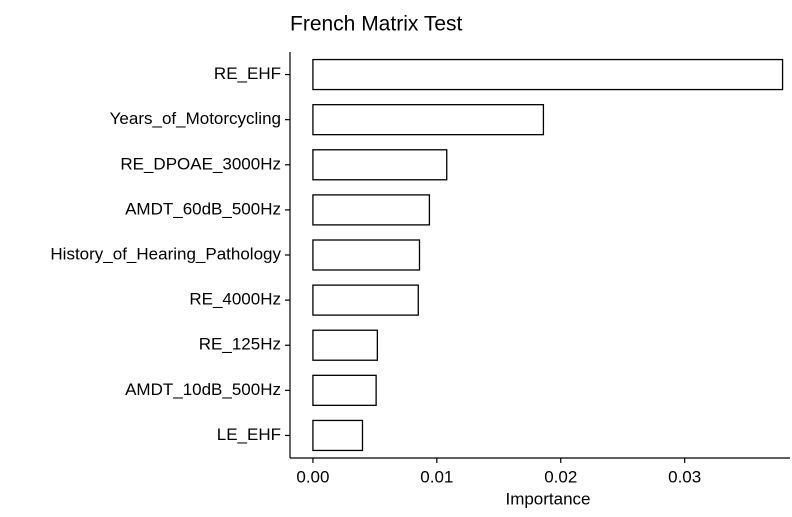 The width and height of the screenshot is (792, 517). I want to click on y-tick-label: LE_EHF, so click(249, 434).